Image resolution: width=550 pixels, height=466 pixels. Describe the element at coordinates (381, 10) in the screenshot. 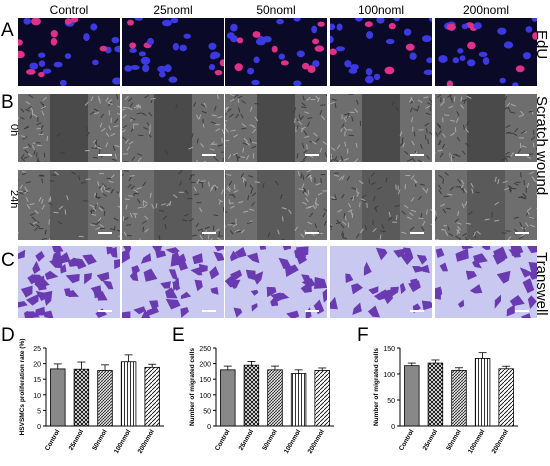

I see `column-header-4: 100noml` at that location.